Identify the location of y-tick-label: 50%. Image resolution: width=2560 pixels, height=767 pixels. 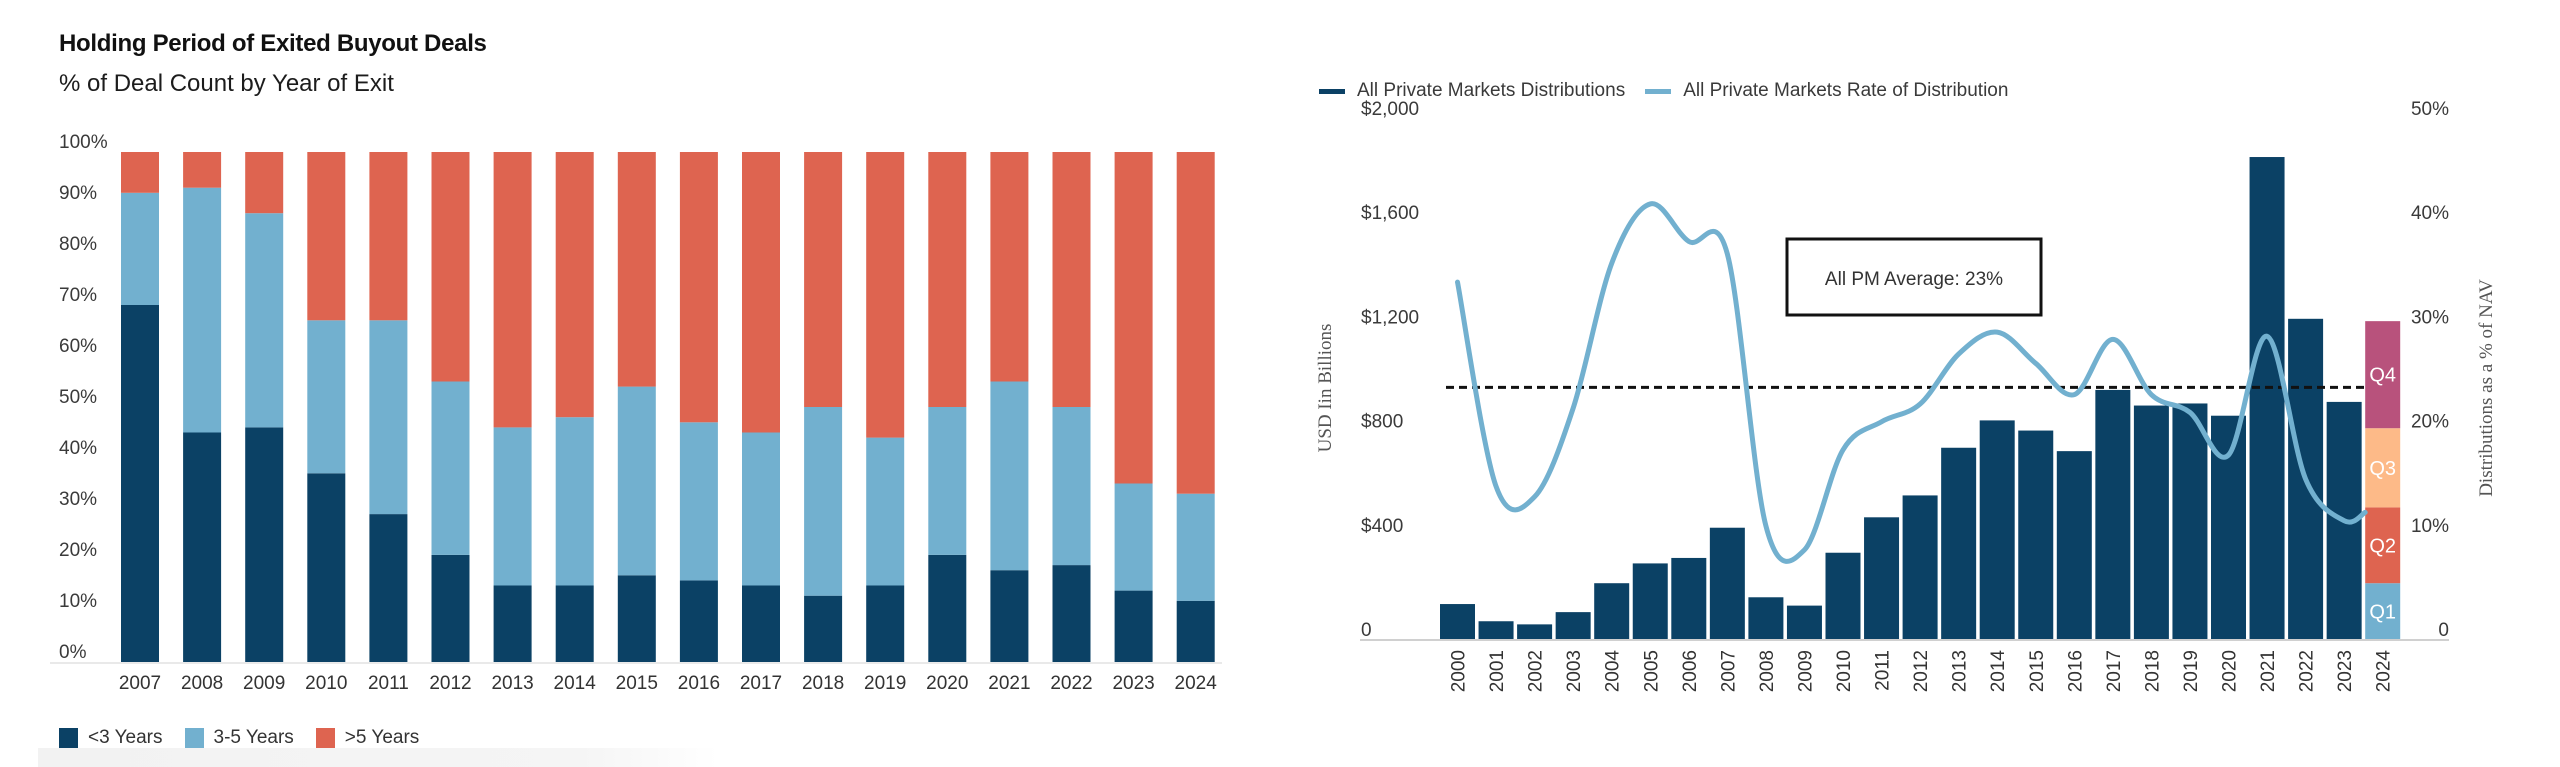
(78, 397).